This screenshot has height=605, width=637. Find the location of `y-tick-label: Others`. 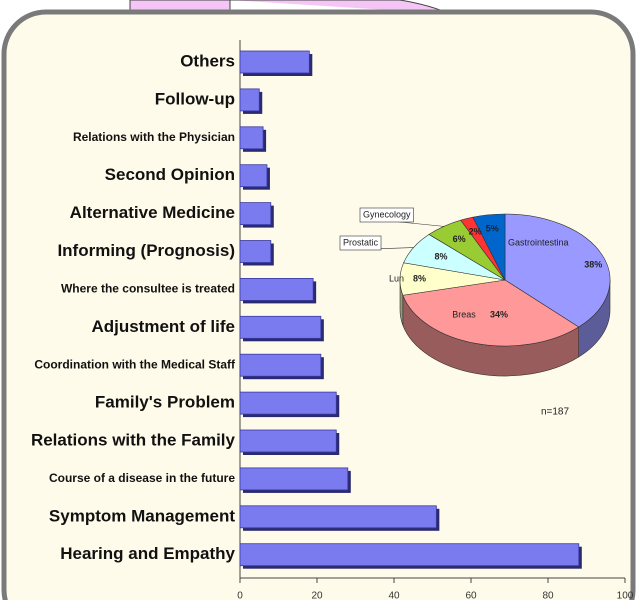

y-tick-label: Others is located at coordinates (207, 60).